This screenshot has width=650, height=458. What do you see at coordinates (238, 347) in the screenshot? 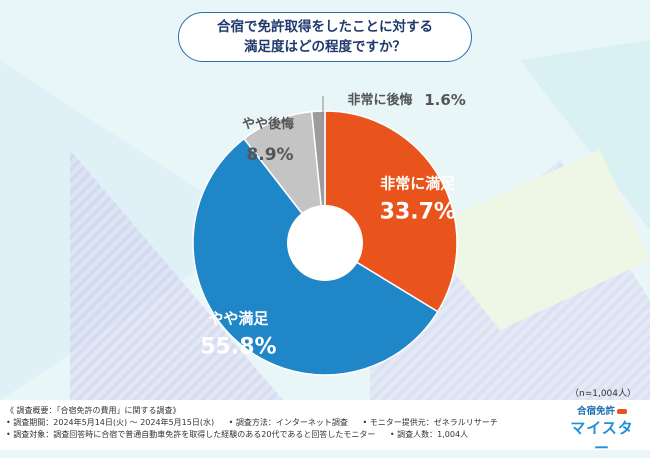
I see `slice-value-somewhat-satisfied: 55.8%` at bounding box center [238, 347].